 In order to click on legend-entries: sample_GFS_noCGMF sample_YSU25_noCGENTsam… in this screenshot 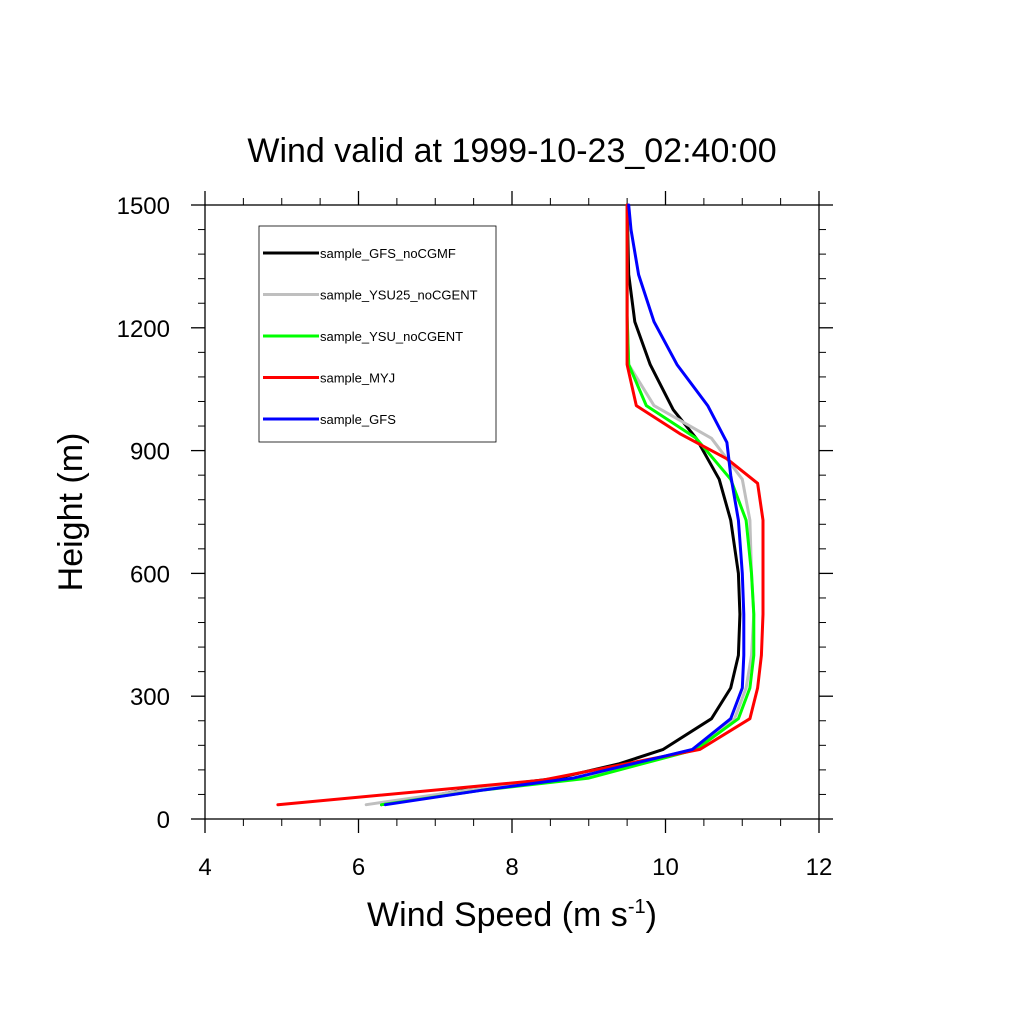, I will do `click(370, 336)`.